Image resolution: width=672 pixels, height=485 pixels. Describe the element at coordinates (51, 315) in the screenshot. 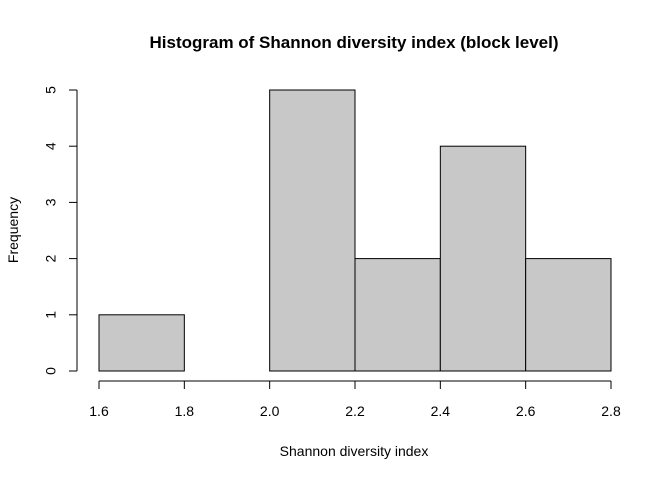

I see `y-tick-label-1: 1` at that location.